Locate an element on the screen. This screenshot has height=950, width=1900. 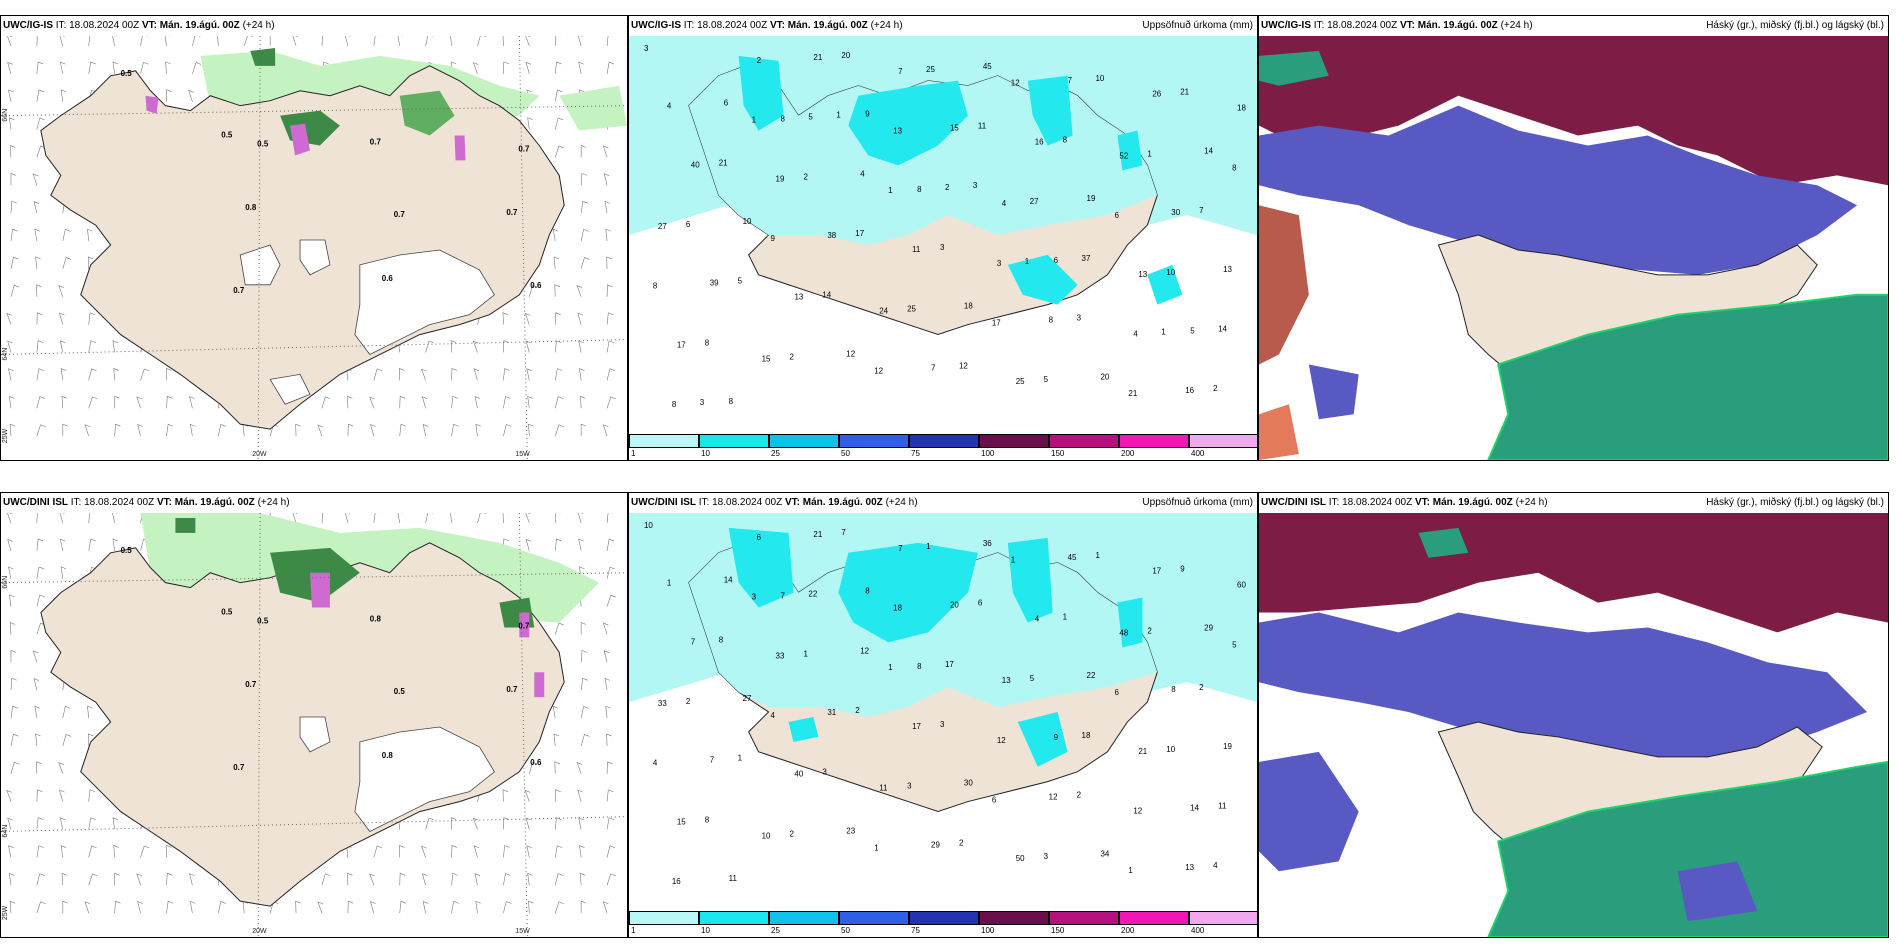
precip-value: 18 is located at coordinates (897, 608).